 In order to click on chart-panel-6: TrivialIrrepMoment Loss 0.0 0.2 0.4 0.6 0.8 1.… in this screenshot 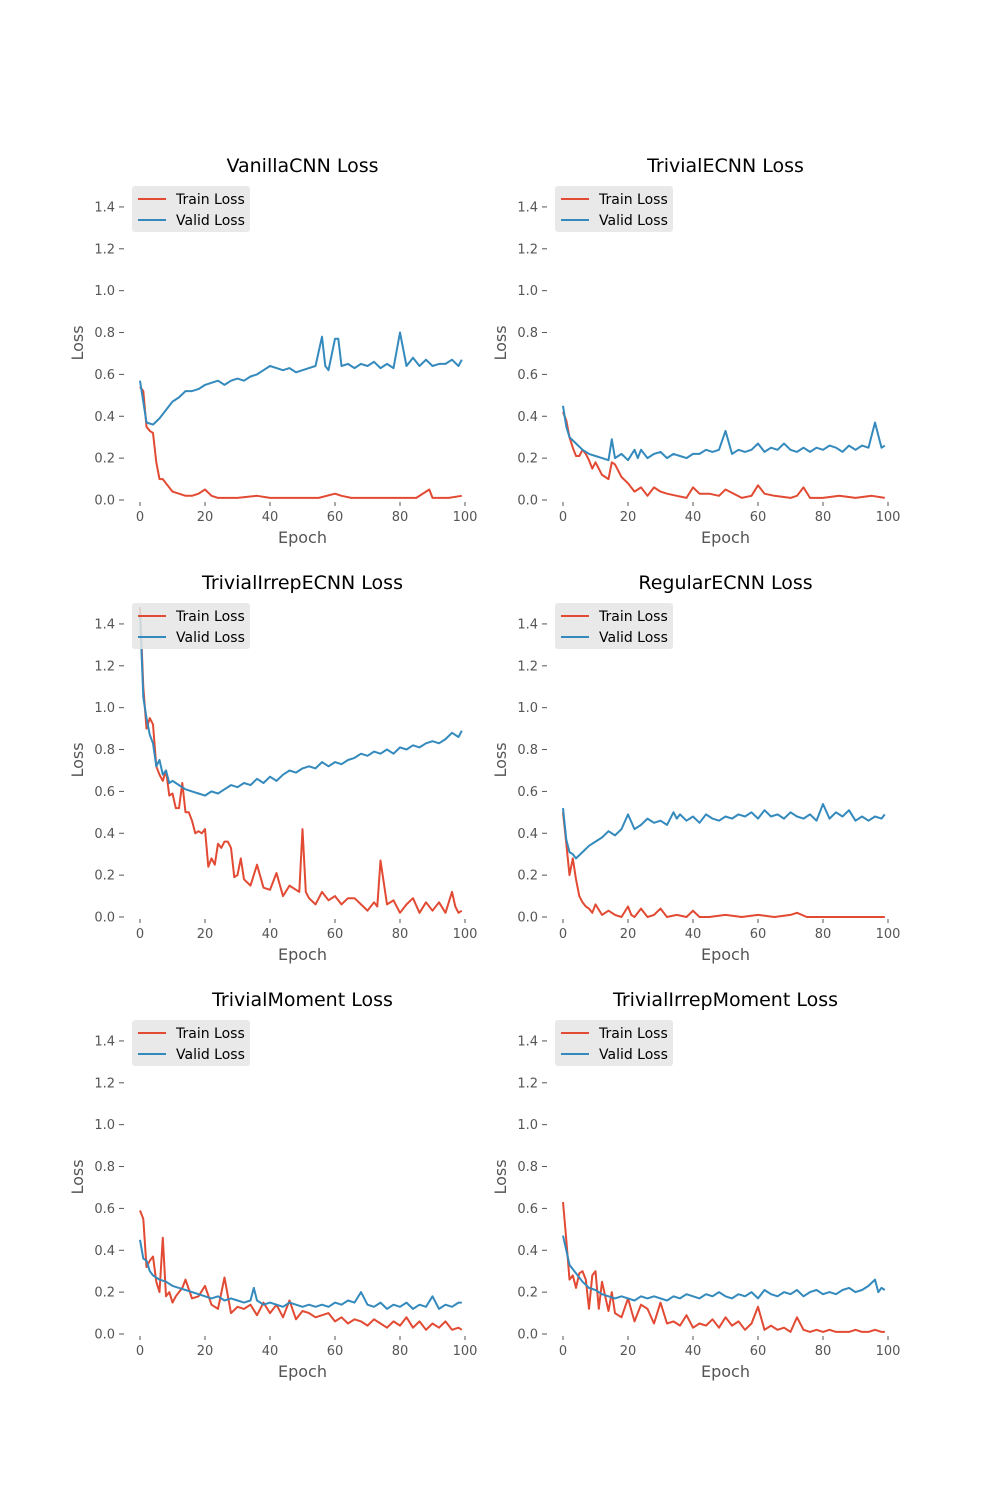, I will do `click(695, 1185)`.